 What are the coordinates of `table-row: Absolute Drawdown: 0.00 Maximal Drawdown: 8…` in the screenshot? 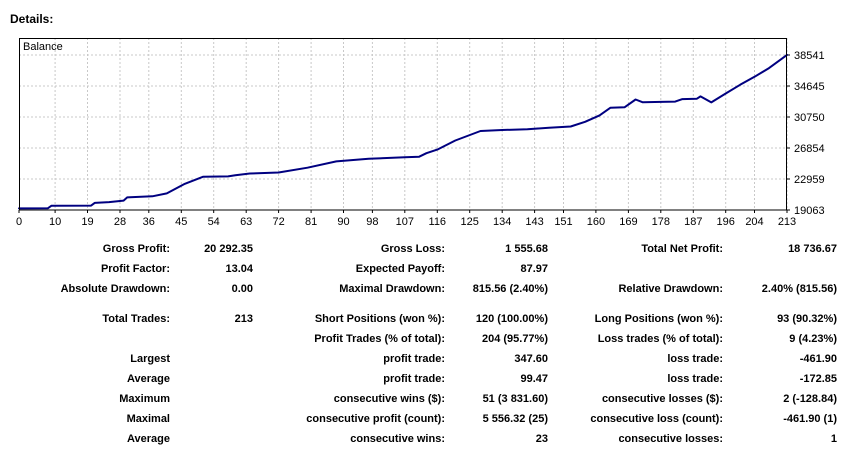 It's located at (427, 289).